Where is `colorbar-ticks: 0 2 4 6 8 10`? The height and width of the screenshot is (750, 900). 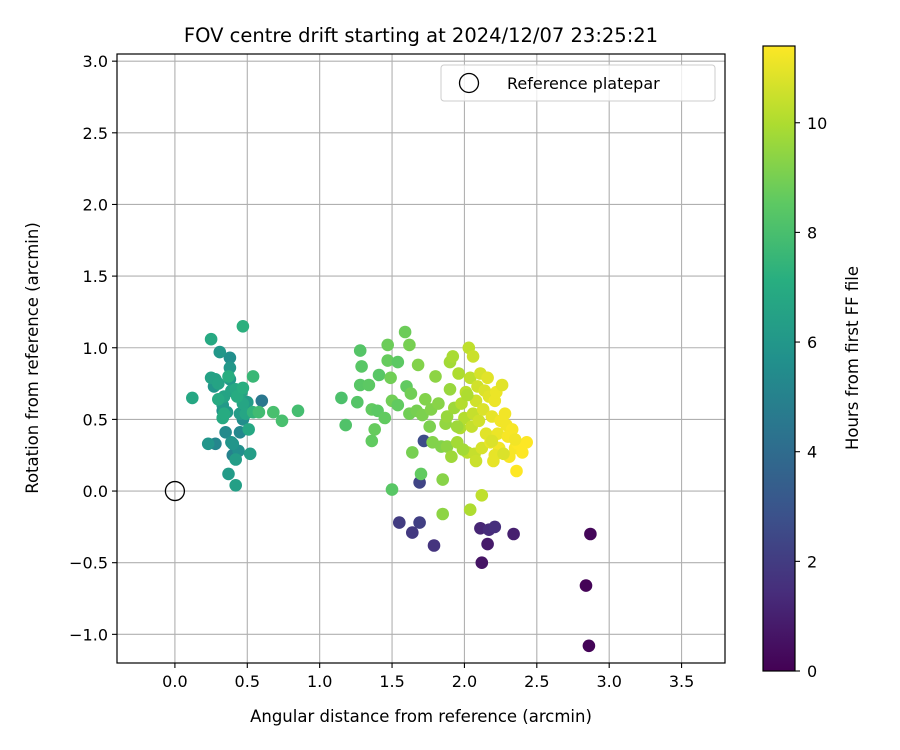 colorbar-ticks: 0 2 4 6 8 10 is located at coordinates (811, 397).